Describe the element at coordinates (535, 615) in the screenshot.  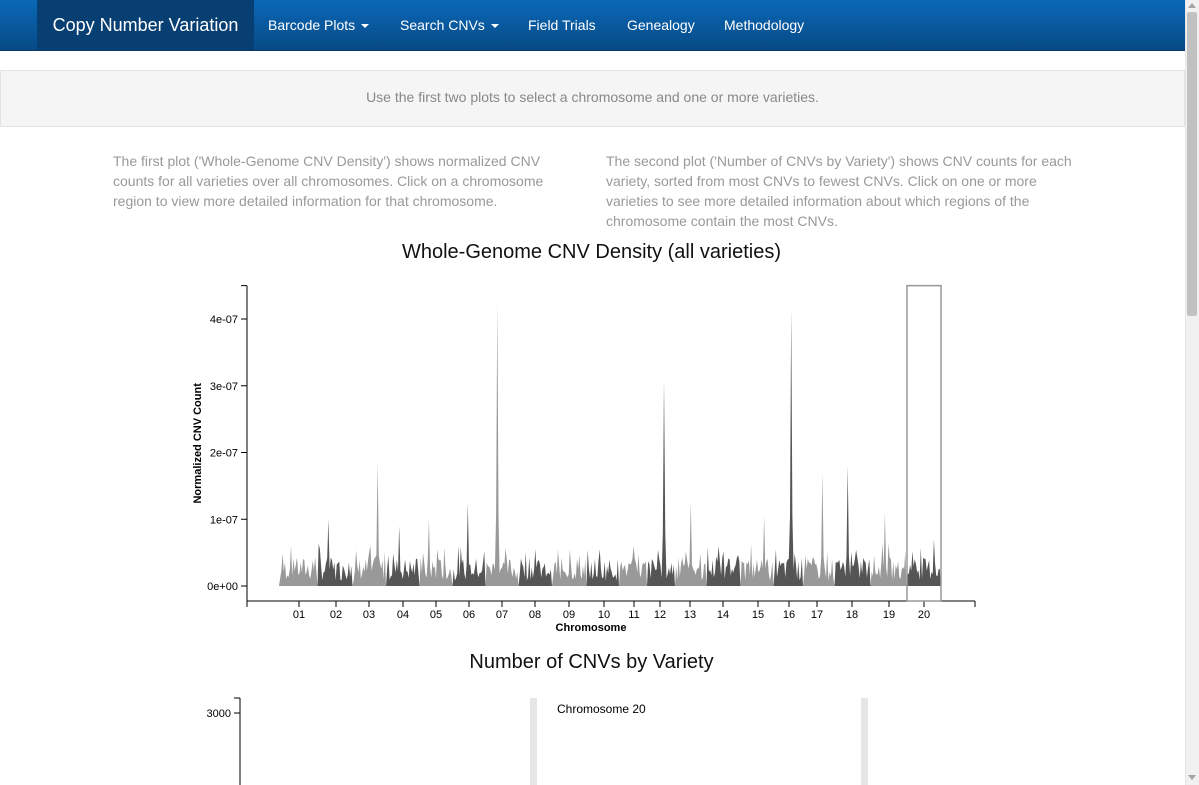
I see `density-x-tick-label: 08` at that location.